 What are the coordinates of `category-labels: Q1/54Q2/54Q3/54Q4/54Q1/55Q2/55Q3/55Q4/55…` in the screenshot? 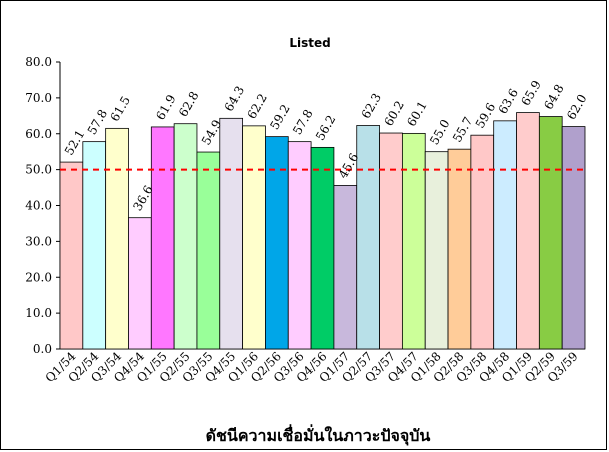 It's located at (312, 367).